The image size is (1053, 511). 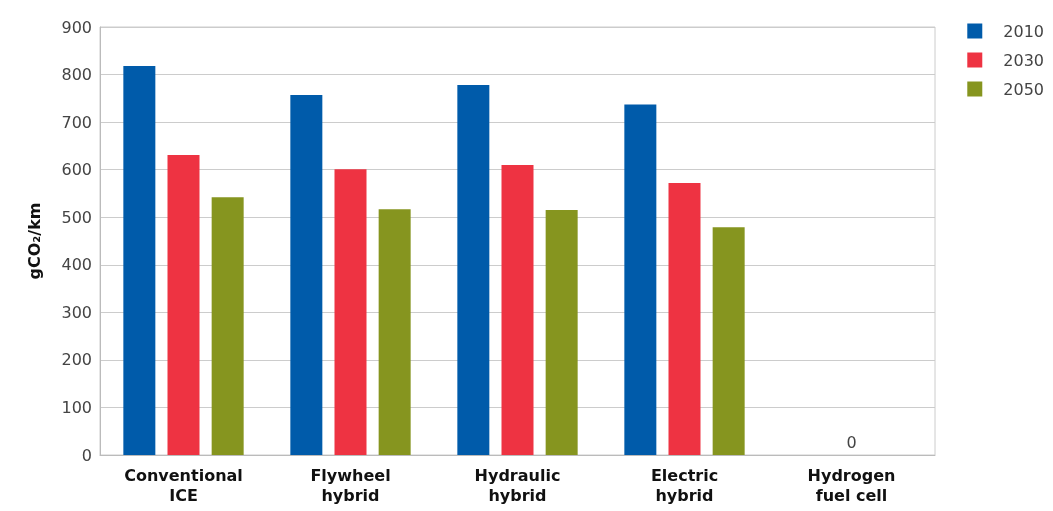 I want to click on x-tick-label: Hydrogen fuel cell, so click(x=851, y=485).